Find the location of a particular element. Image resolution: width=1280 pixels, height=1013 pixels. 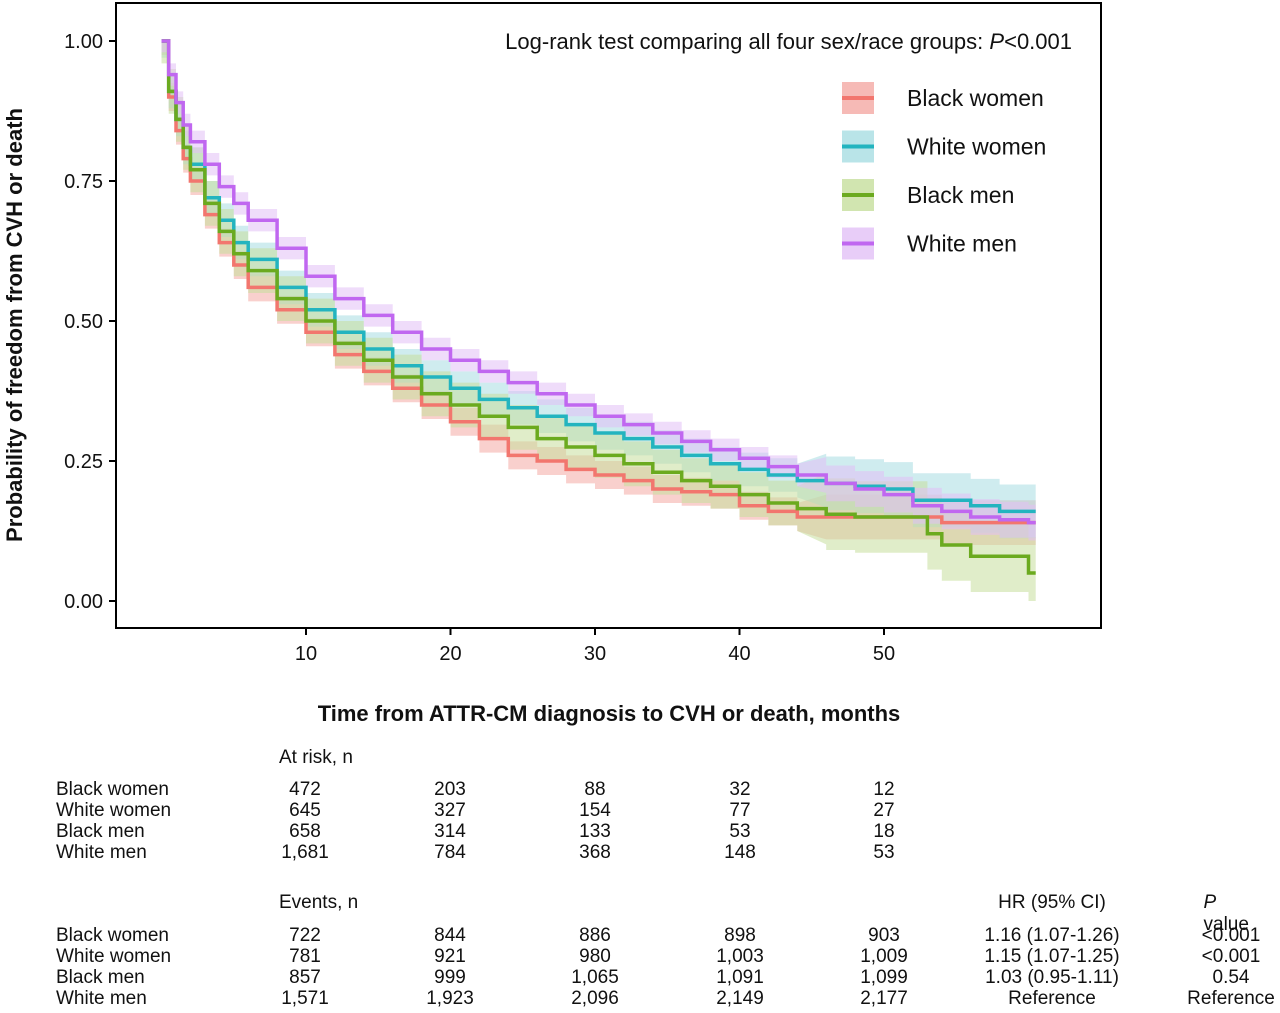

events-cell: 722 is located at coordinates (305, 935).